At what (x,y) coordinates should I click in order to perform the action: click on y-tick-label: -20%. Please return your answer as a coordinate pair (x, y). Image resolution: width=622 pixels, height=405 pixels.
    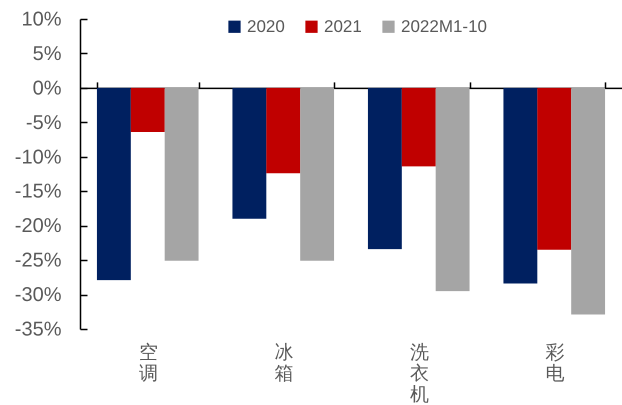
    Looking at the image, I should click on (38, 226).